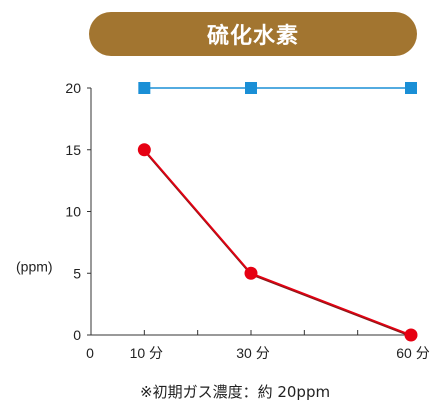 Image resolution: width=432 pixels, height=413 pixels. What do you see at coordinates (280, 345) in the screenshot?
I see `x-axis-ticks: 10 分 30 分 60 分` at bounding box center [280, 345].